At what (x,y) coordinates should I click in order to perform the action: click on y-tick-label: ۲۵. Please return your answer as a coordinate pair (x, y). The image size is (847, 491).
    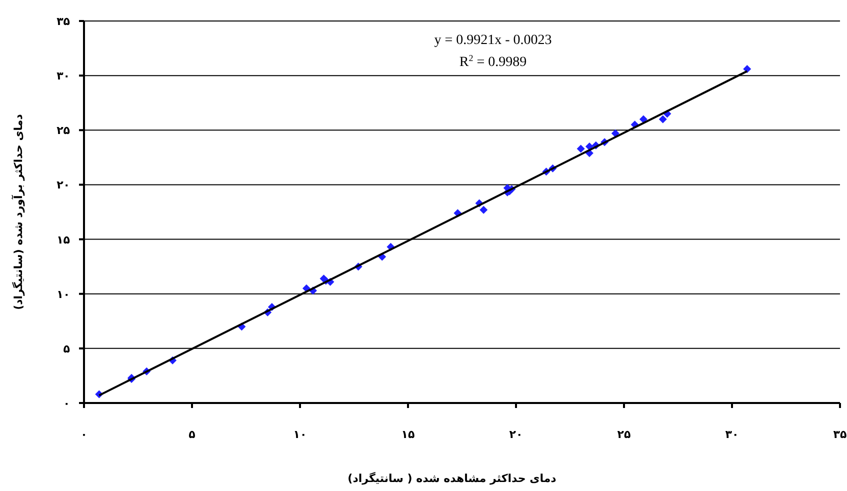
    Looking at the image, I should click on (63, 131).